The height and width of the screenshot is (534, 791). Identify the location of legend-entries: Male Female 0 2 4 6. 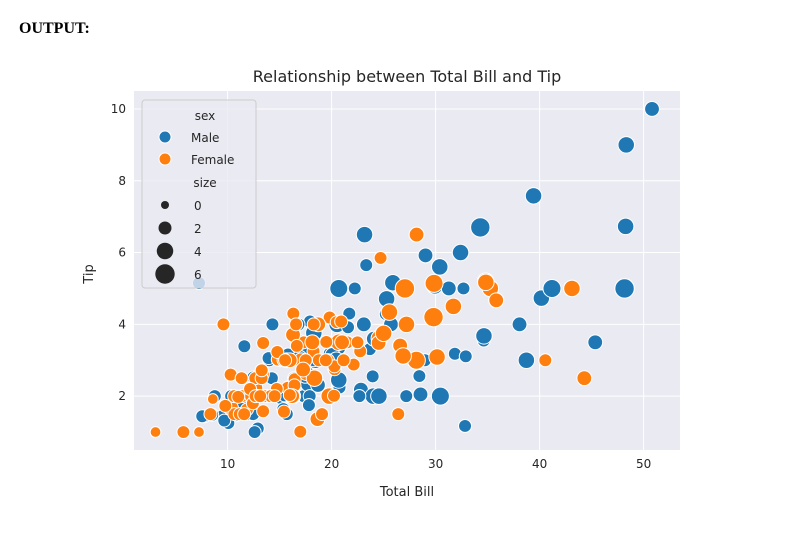
(194, 207).